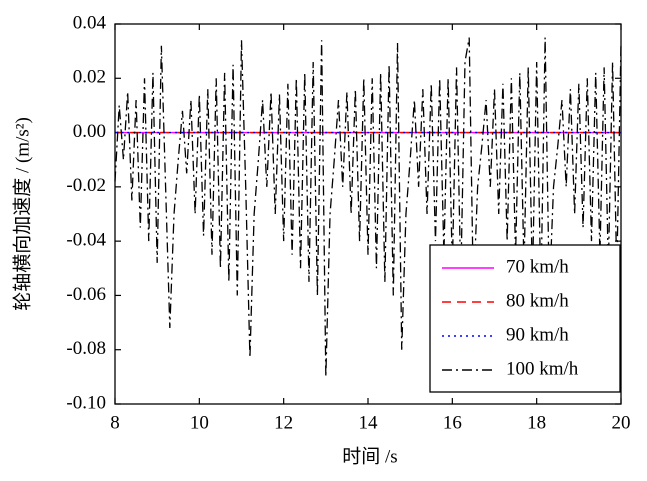 The width and height of the screenshot is (647, 481). I want to click on y-tick-label: -0.08, so click(86, 348).